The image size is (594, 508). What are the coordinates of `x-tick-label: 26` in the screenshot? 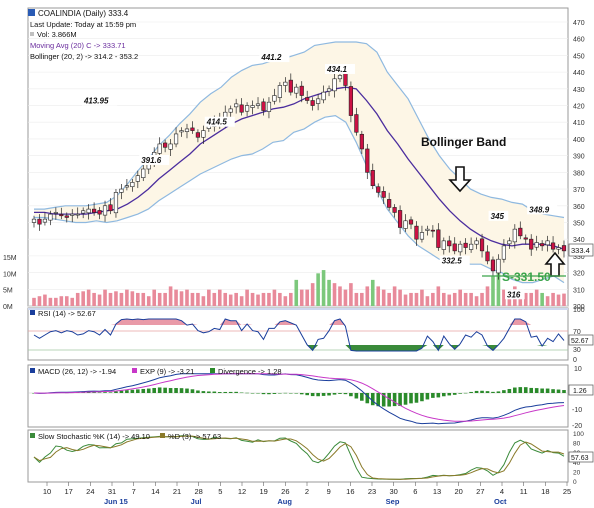 It's located at (285, 491).